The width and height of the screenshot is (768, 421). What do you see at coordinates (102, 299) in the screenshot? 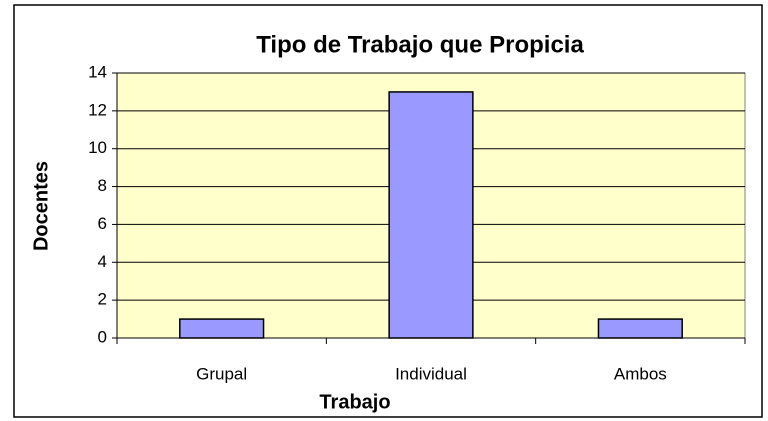
I see `y-tick-label: 2` at bounding box center [102, 299].